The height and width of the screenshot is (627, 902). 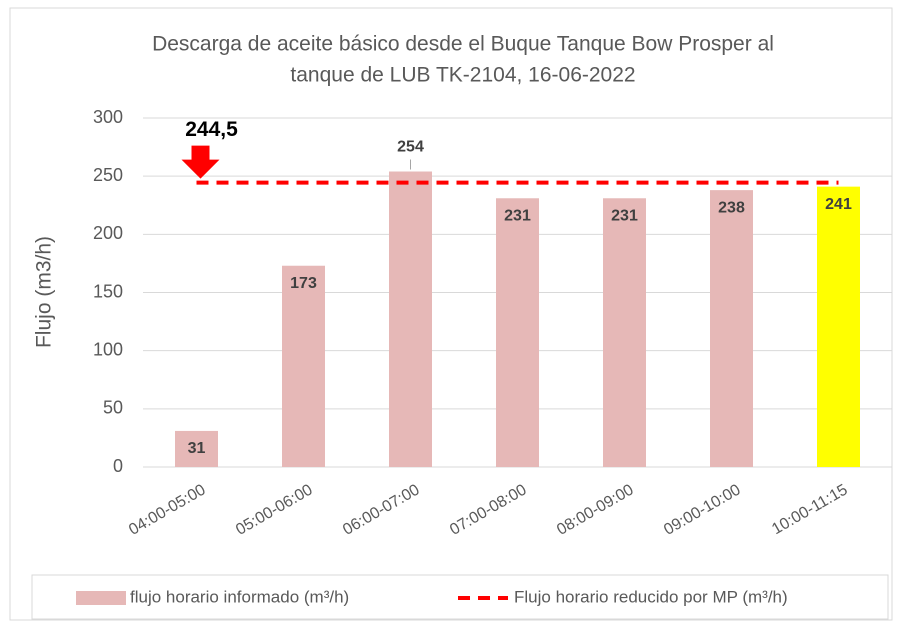 What do you see at coordinates (651, 596) in the screenshot?
I see `legend-label: Flujo horario reducido por MP (m³/h)` at bounding box center [651, 596].